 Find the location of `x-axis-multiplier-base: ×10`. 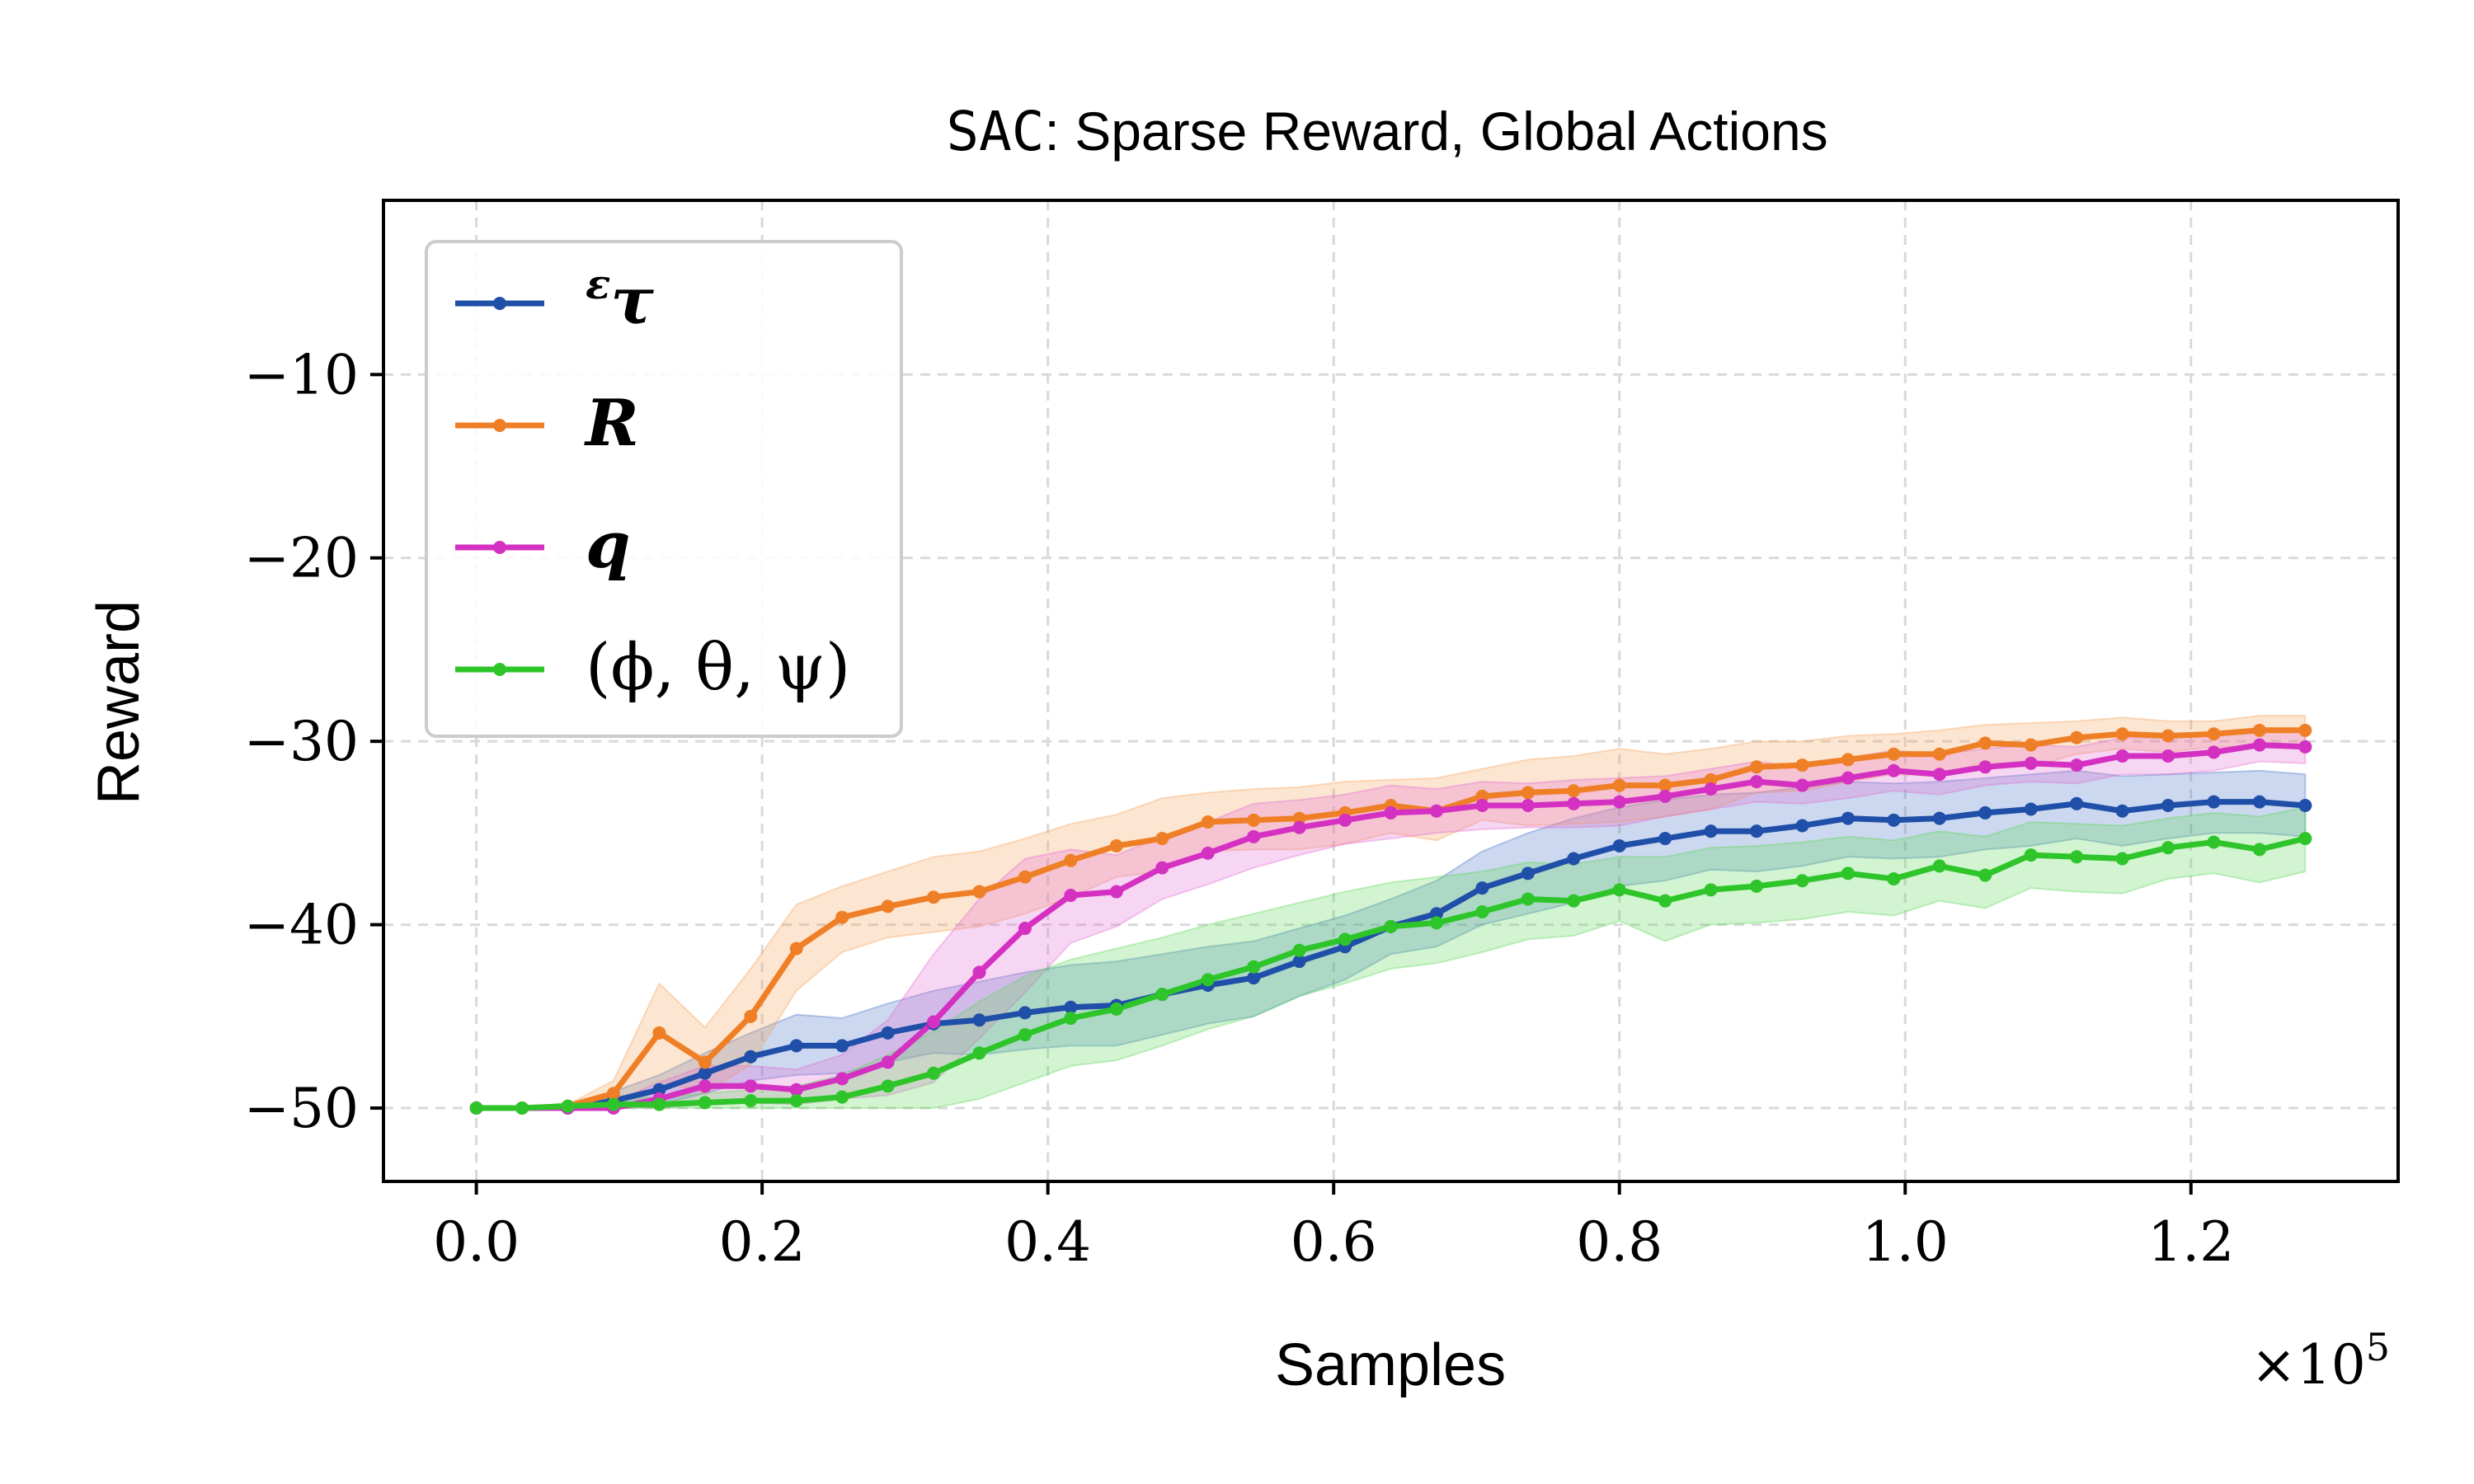

x-axis-multiplier-base: ×10 is located at coordinates (2308, 1365).